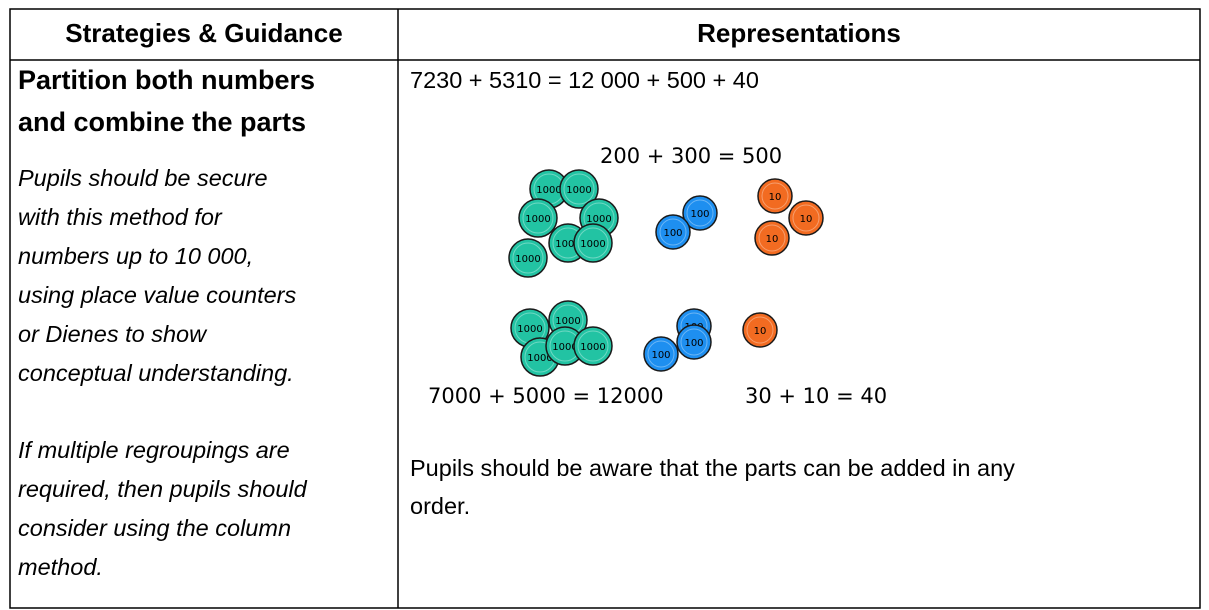 This screenshot has width=1209, height=610. Describe the element at coordinates (135, 256) in the screenshot. I see `guidance-line: numbers up to 10 000,` at that location.